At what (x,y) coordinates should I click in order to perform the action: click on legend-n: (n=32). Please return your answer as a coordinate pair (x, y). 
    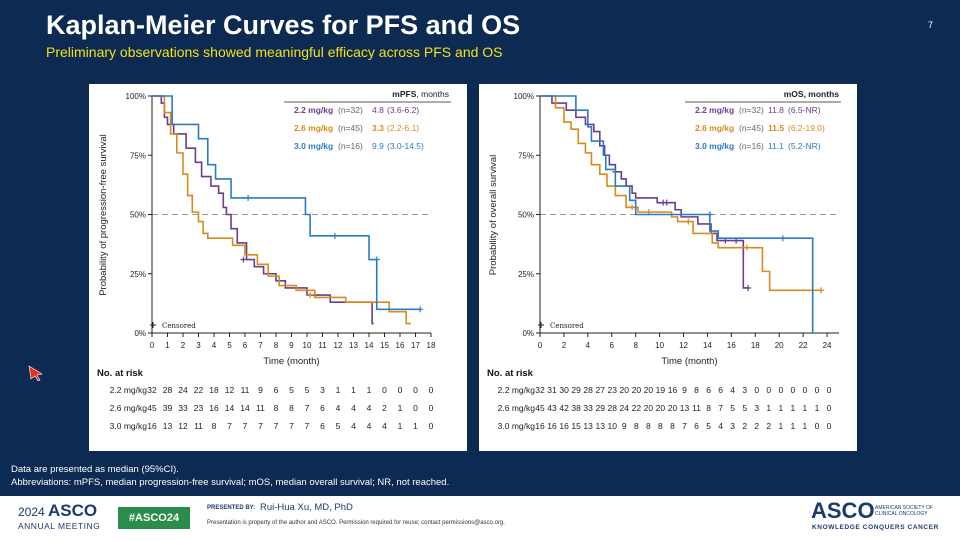
    Looking at the image, I should click on (350, 110).